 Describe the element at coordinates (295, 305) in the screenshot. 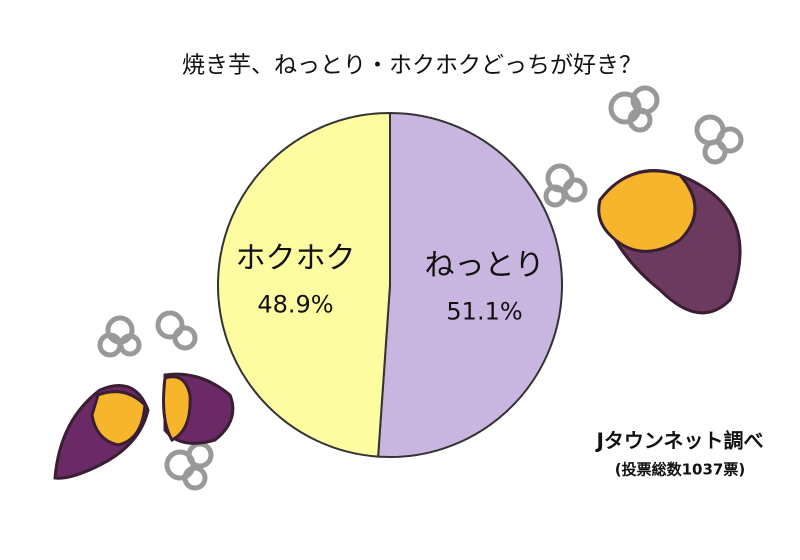

I see `value-label: 48.9%` at that location.